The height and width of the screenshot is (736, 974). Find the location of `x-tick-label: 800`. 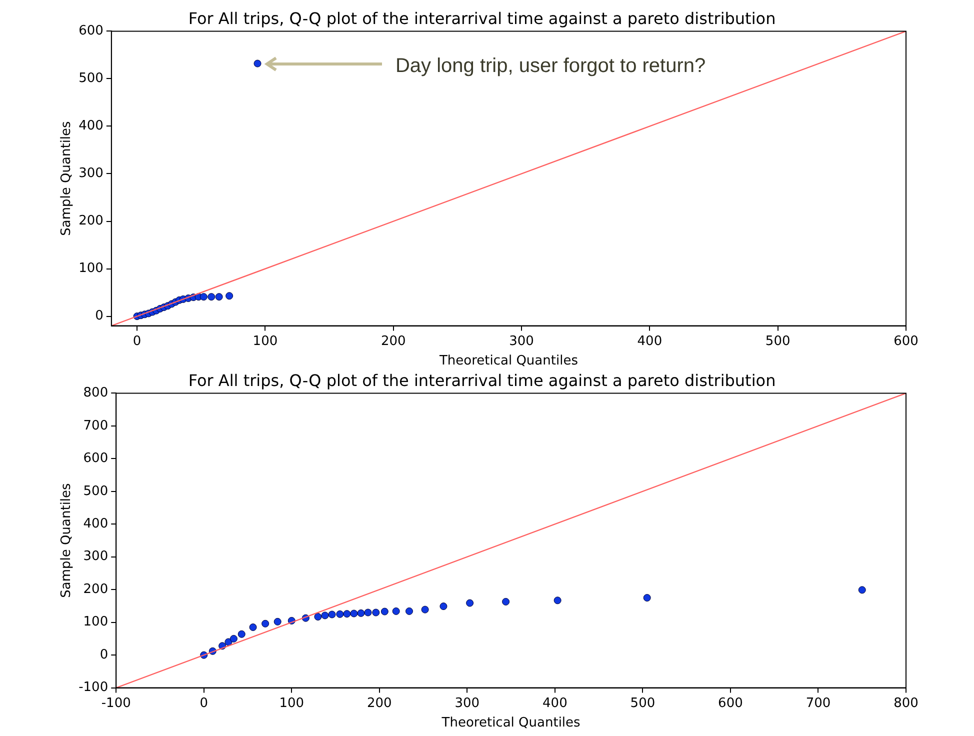

x-tick-label: 800 is located at coordinates (906, 703).